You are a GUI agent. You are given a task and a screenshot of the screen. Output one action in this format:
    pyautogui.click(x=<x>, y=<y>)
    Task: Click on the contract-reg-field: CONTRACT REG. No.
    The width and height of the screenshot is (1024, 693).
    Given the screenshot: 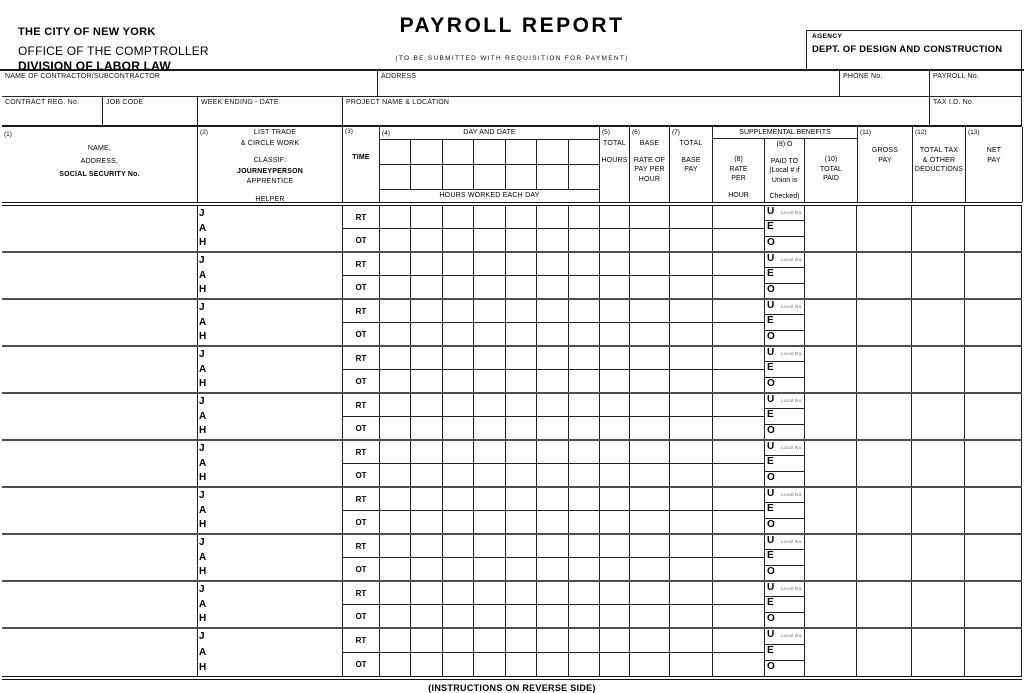 What is the action you would take?
    pyautogui.click(x=52, y=111)
    